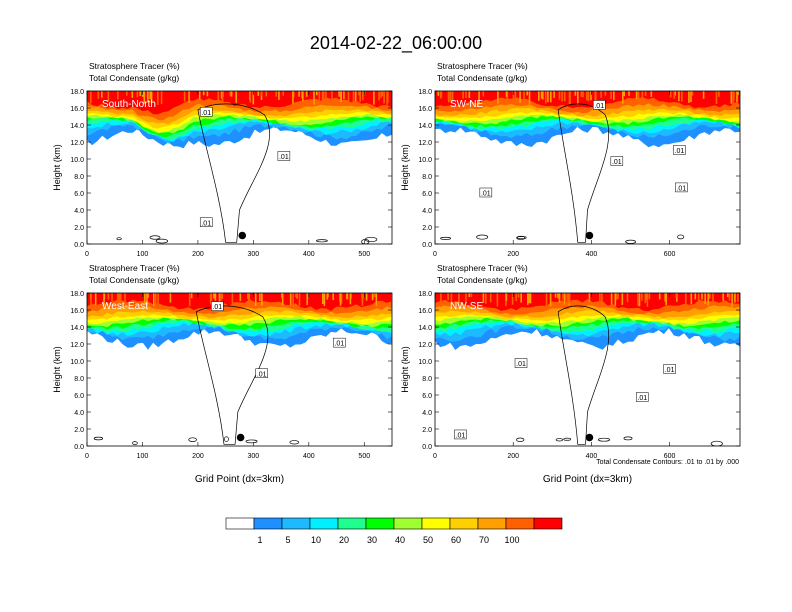 This screenshot has height=612, width=792. I want to click on contour-tower, so click(232, 375).